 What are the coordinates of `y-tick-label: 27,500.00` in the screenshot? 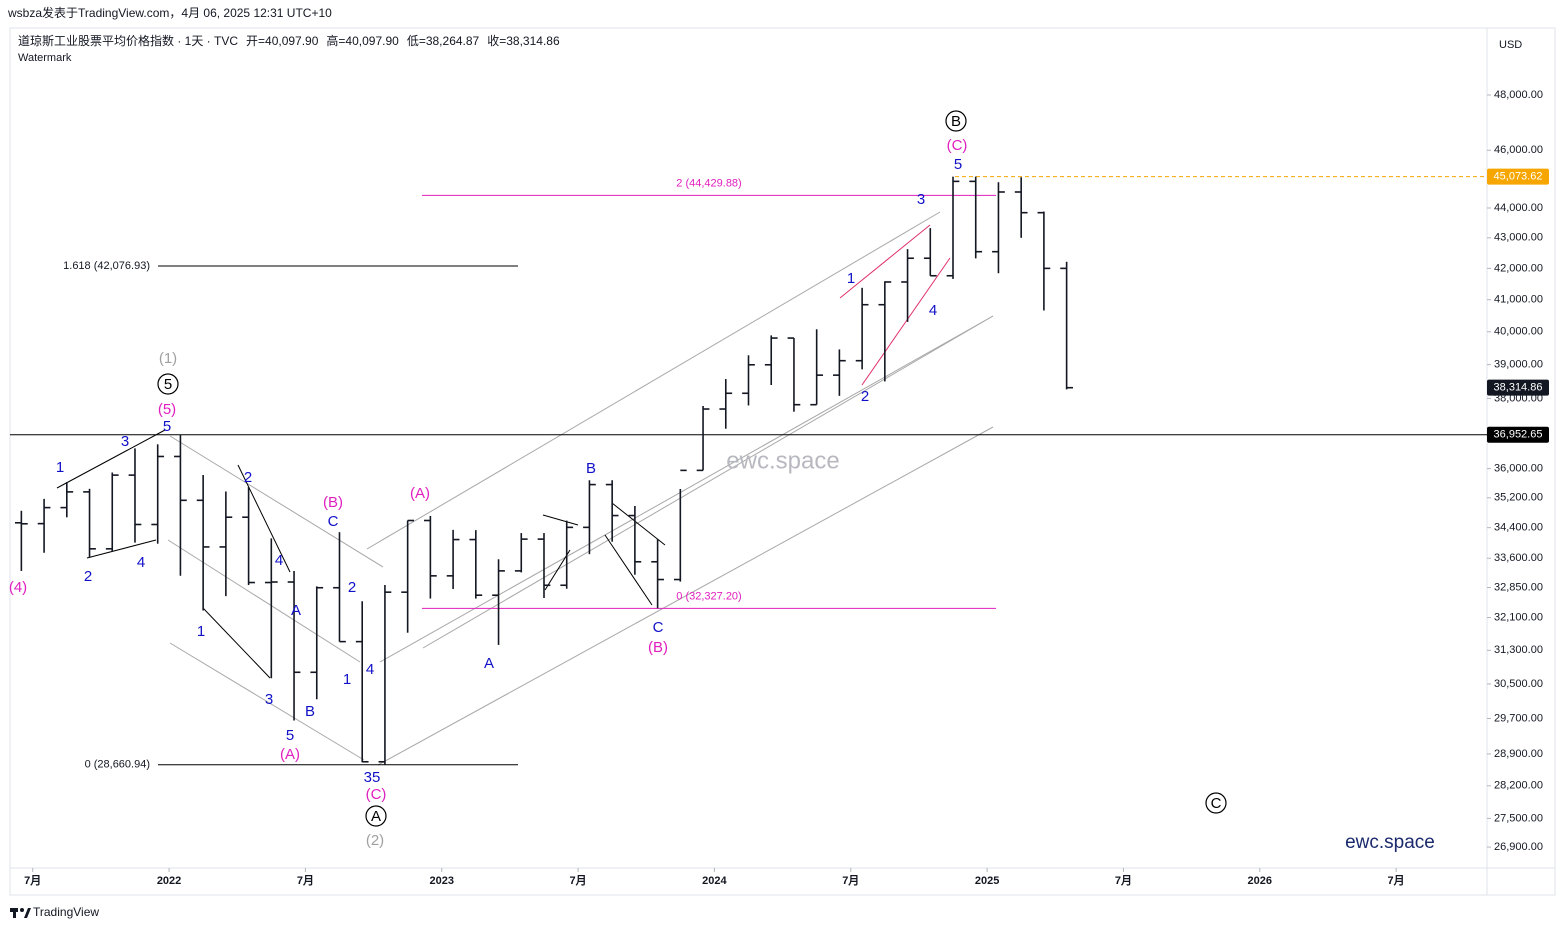 It's located at (1518, 818).